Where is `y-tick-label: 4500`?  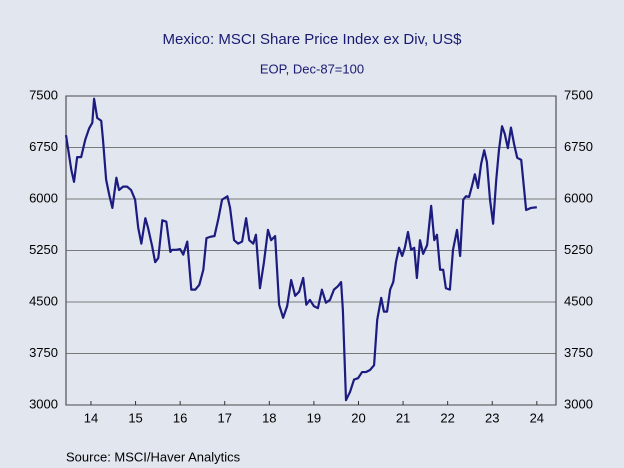 y-tick-label: 4500 is located at coordinates (43, 300).